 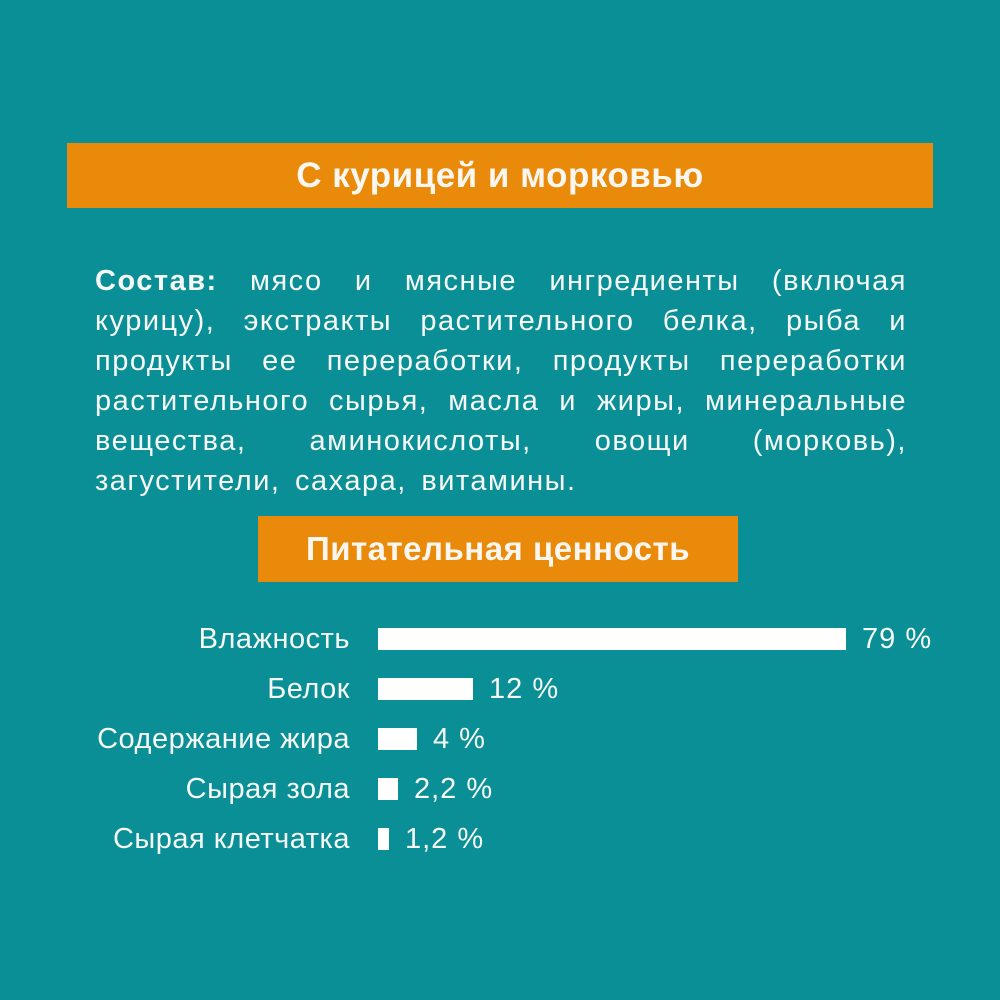 I want to click on bar-value-moisture: 79 %, so click(x=897, y=638).